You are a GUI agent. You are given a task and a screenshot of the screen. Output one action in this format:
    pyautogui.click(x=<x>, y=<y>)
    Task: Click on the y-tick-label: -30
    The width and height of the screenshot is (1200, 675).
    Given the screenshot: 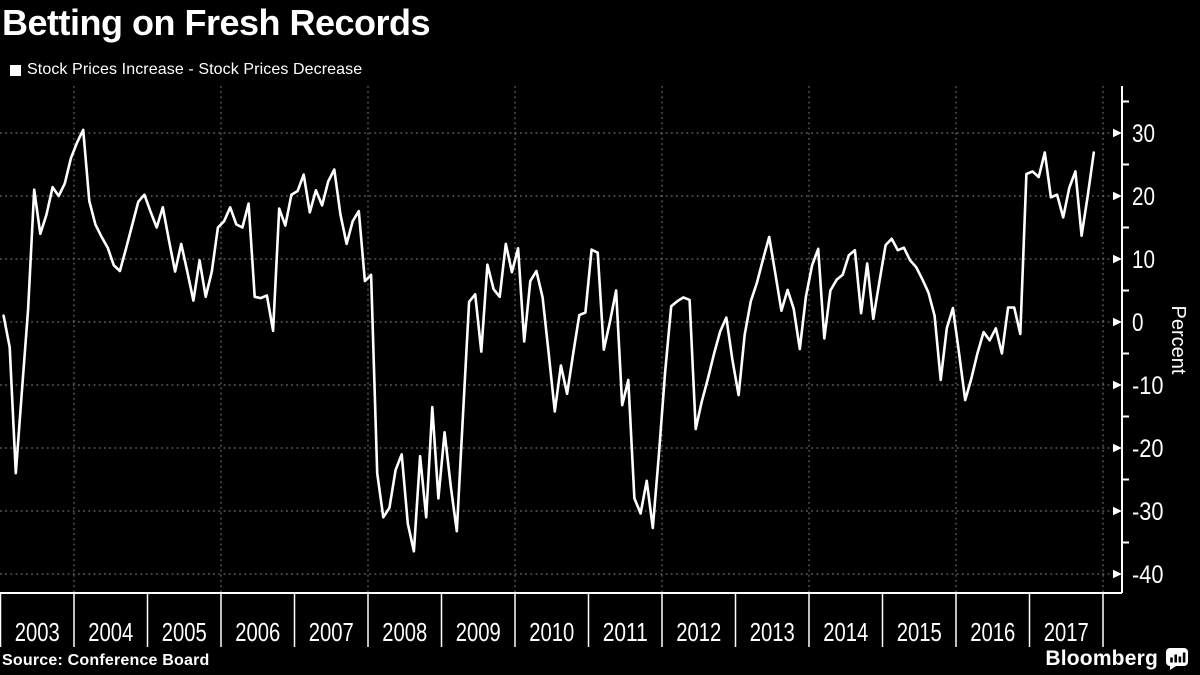 What is the action you would take?
    pyautogui.click(x=1148, y=512)
    